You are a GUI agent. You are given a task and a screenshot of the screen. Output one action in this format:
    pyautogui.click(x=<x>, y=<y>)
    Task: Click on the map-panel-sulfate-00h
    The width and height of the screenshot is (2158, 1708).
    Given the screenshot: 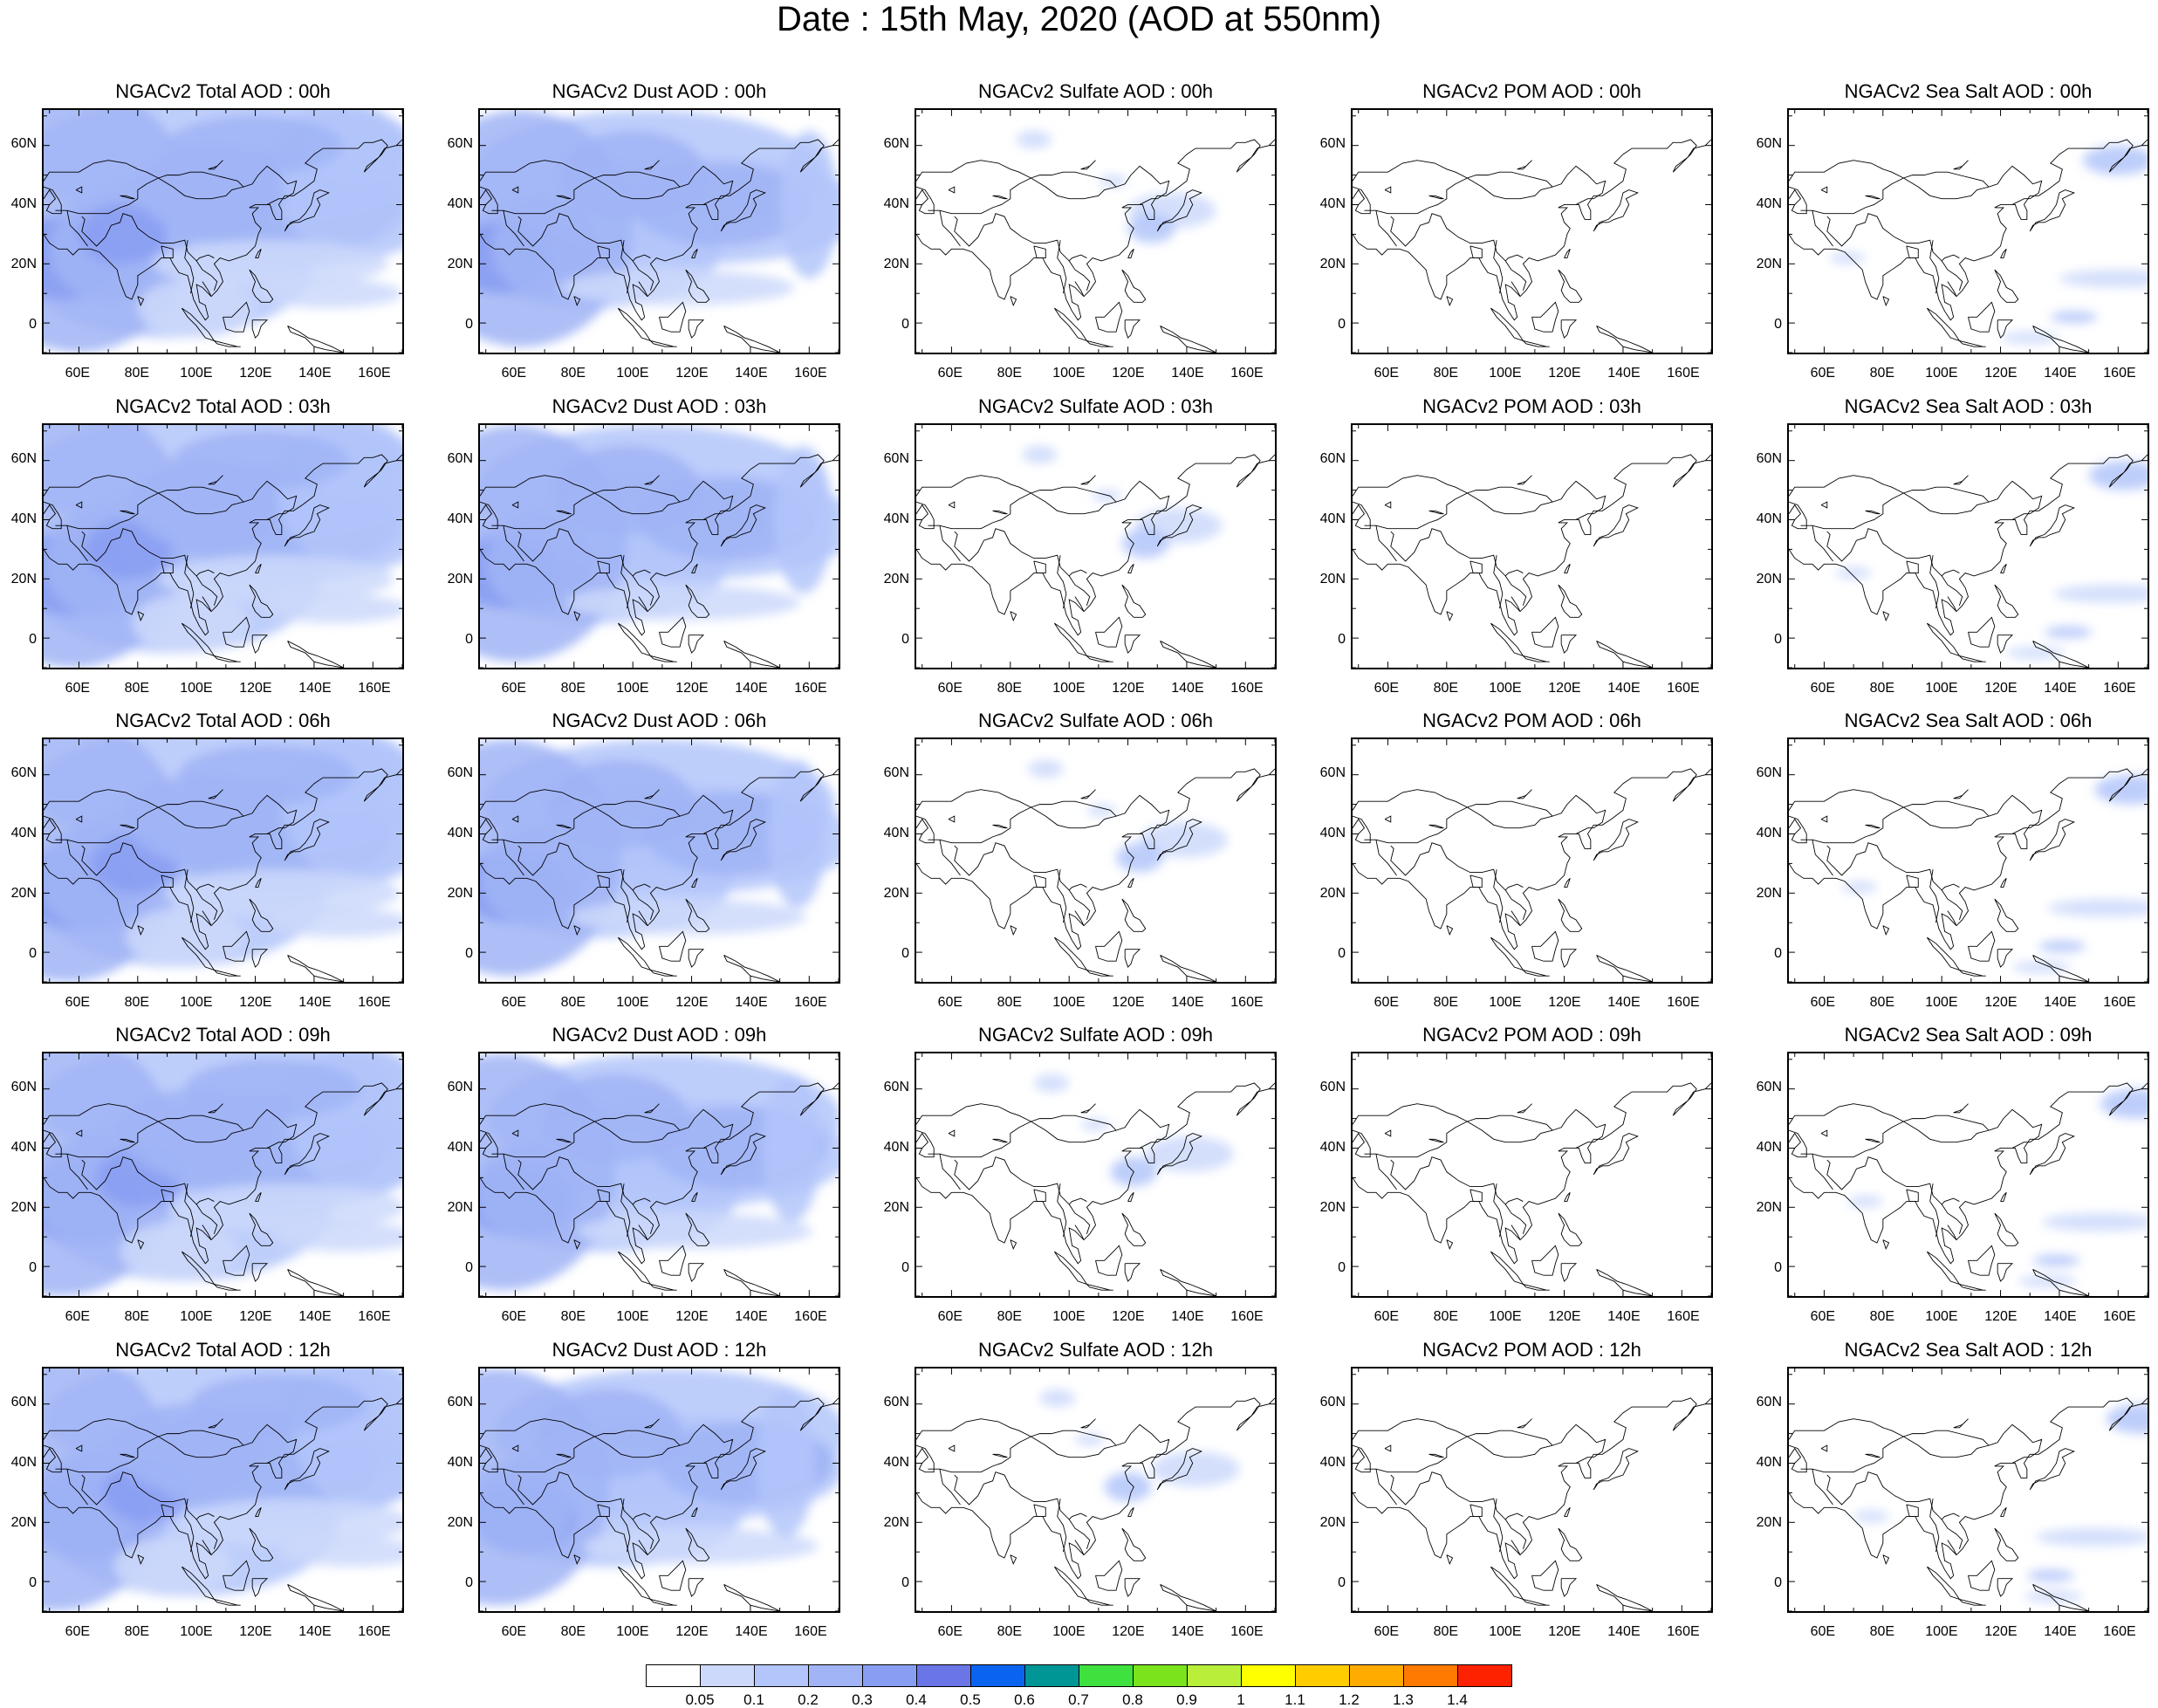 What is the action you would take?
    pyautogui.click(x=1096, y=231)
    